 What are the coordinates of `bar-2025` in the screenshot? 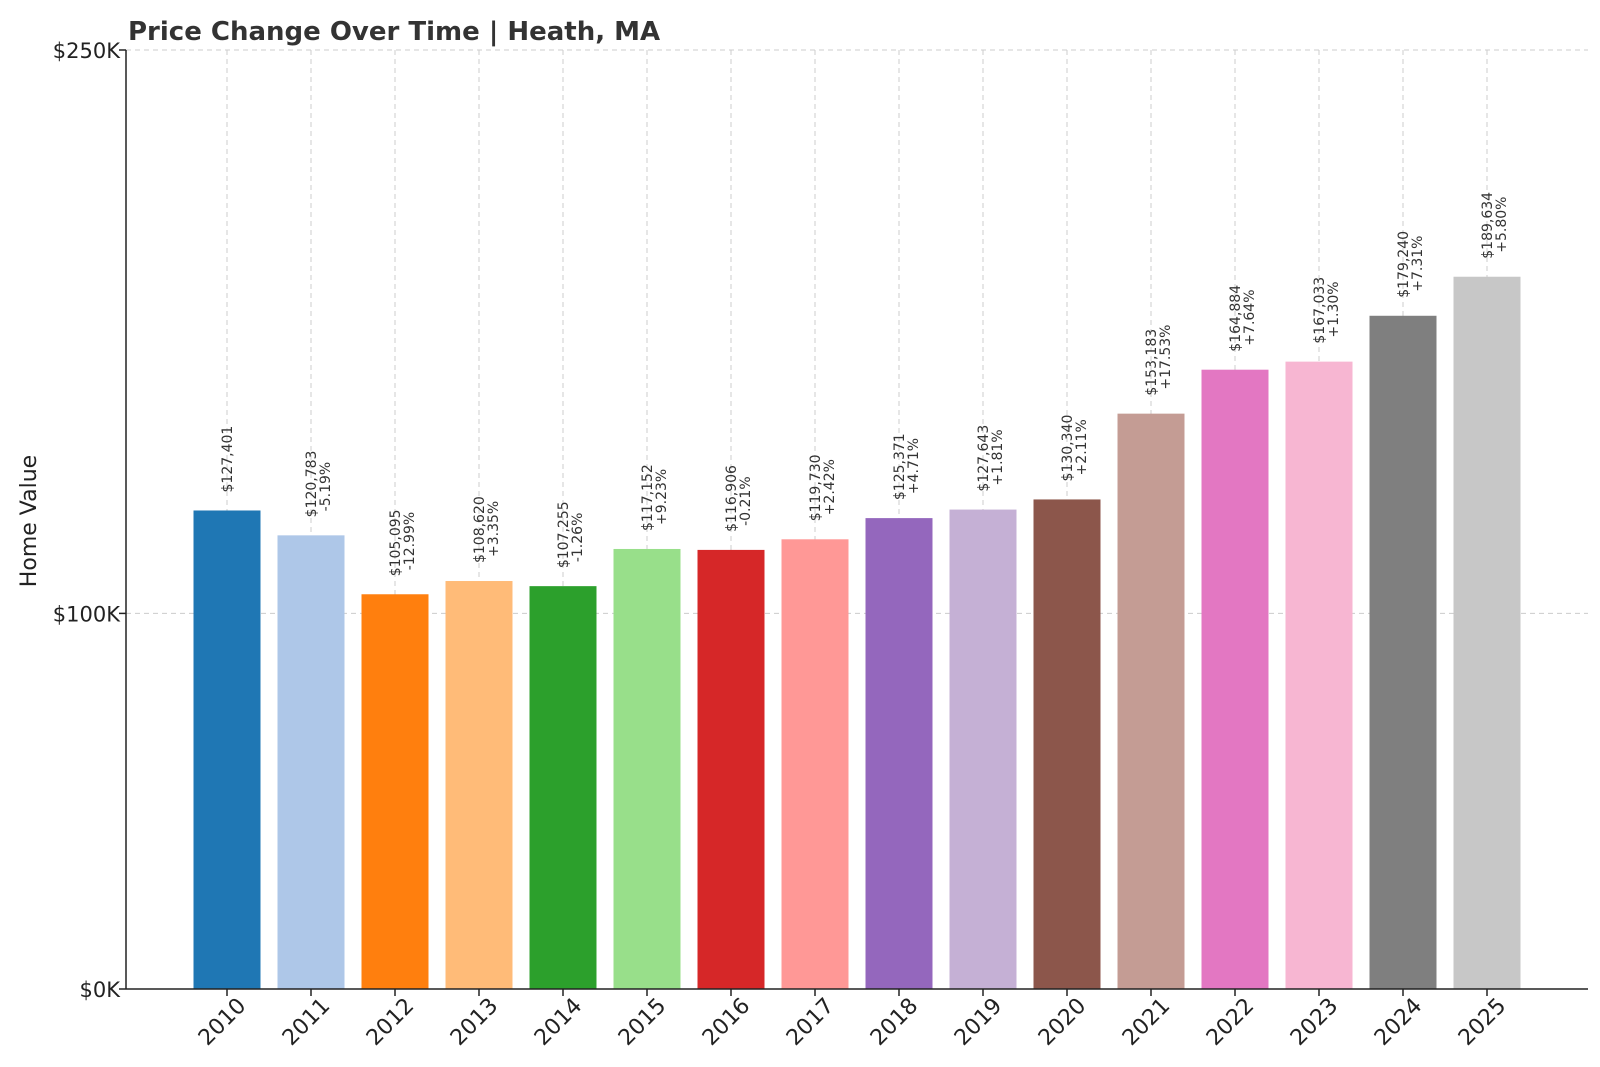 It's located at (1487, 632).